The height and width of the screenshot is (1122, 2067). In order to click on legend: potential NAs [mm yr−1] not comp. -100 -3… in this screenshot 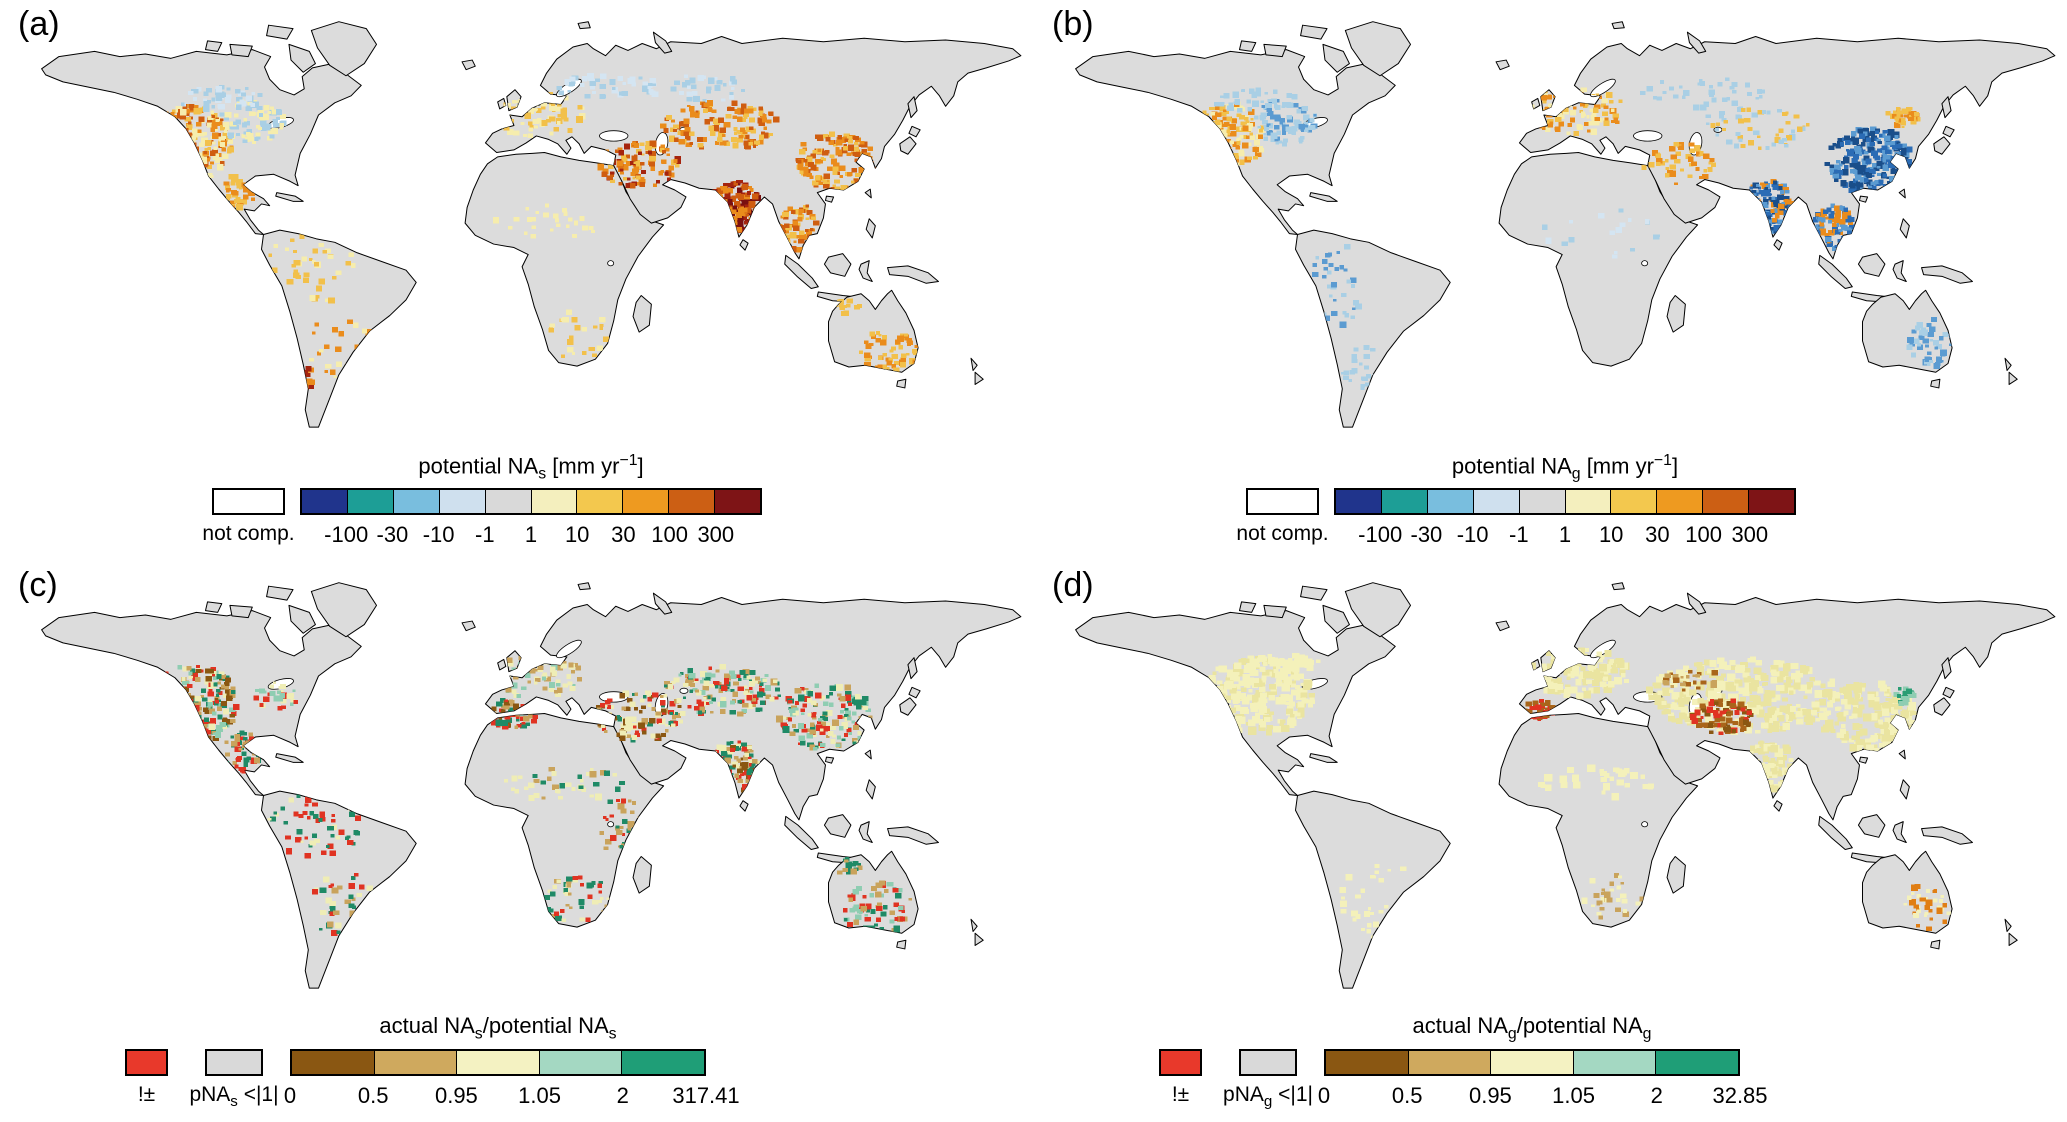, I will do `click(516, 505)`.